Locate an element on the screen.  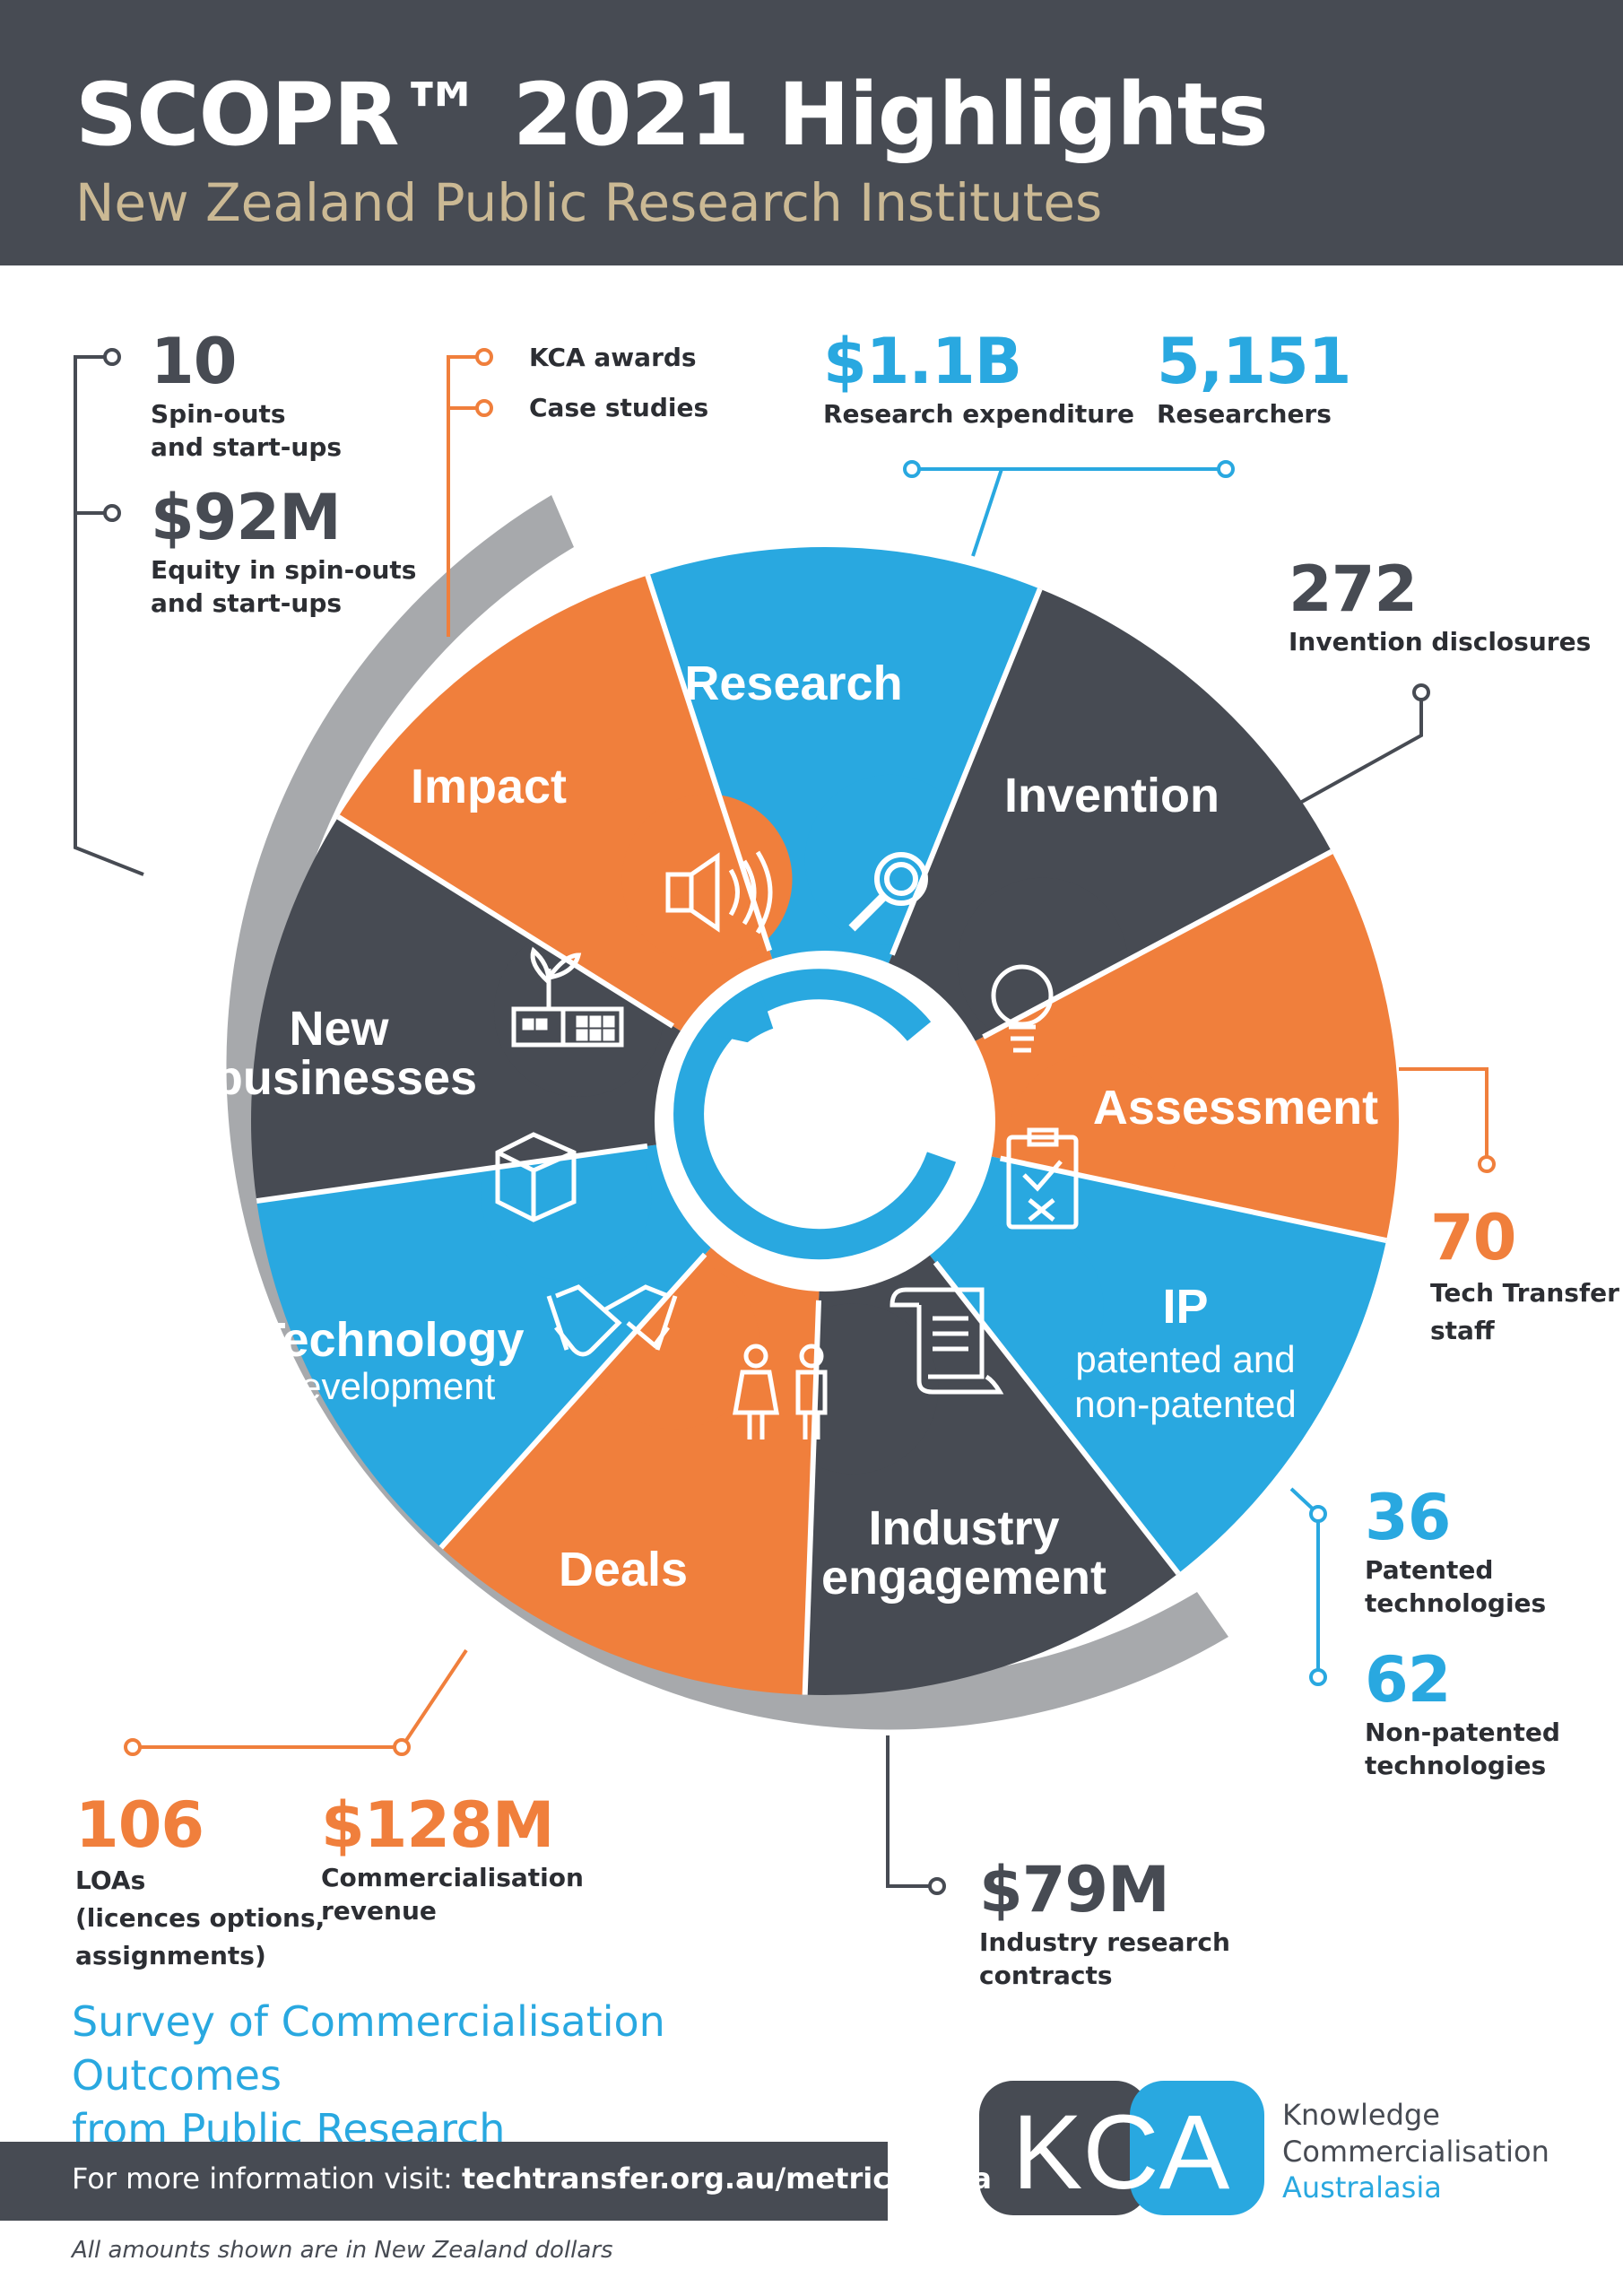
connector-dot-invention is located at coordinates (1421, 692).